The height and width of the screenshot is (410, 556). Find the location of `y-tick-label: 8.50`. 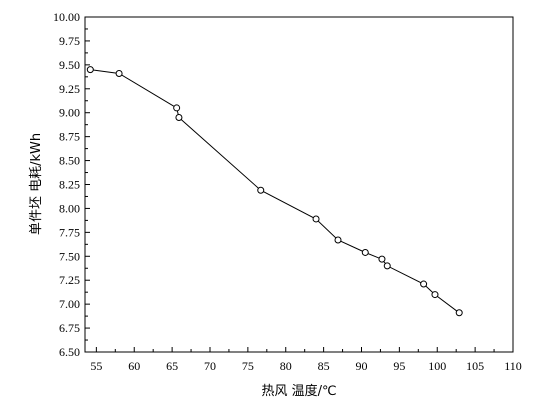

y-tick-label: 8.50 is located at coordinates (69, 161).